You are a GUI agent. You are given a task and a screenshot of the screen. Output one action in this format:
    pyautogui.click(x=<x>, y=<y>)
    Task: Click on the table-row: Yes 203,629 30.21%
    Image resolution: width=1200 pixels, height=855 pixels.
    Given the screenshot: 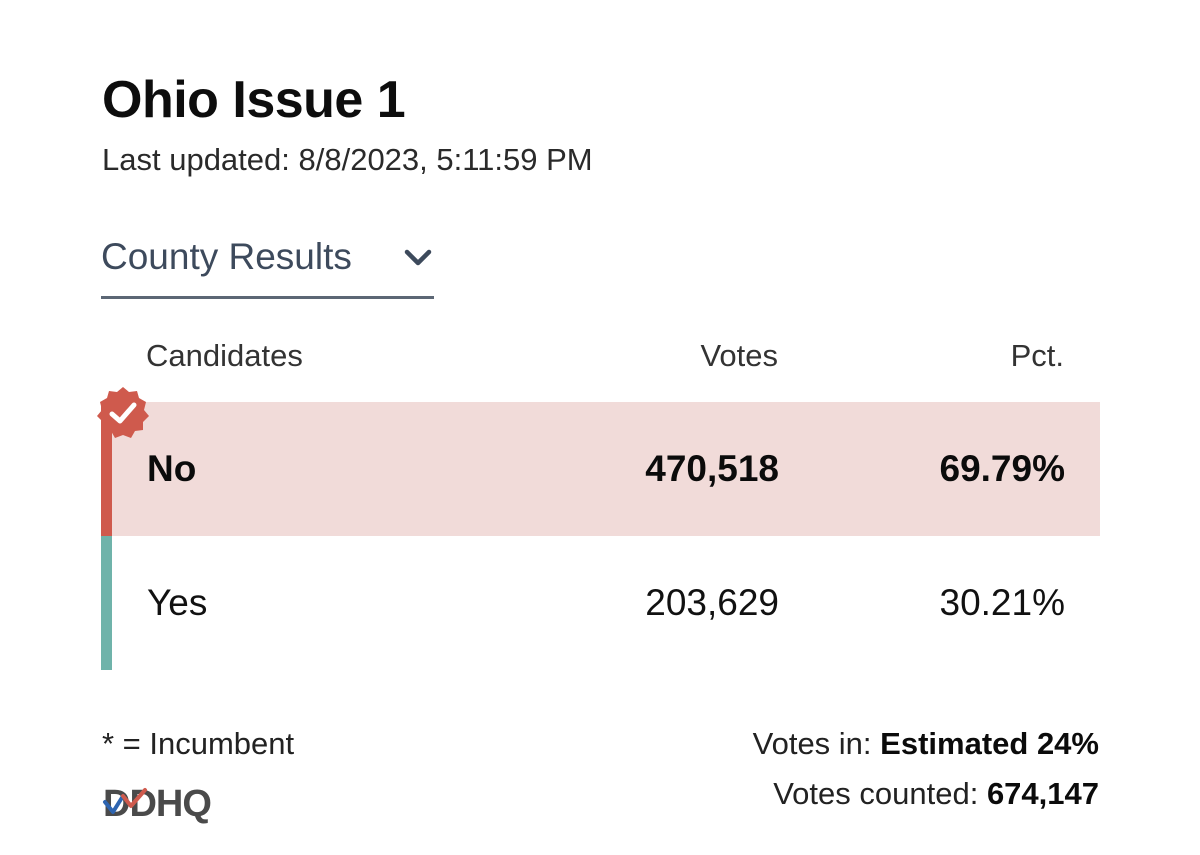 What is the action you would take?
    pyautogui.click(x=600, y=603)
    